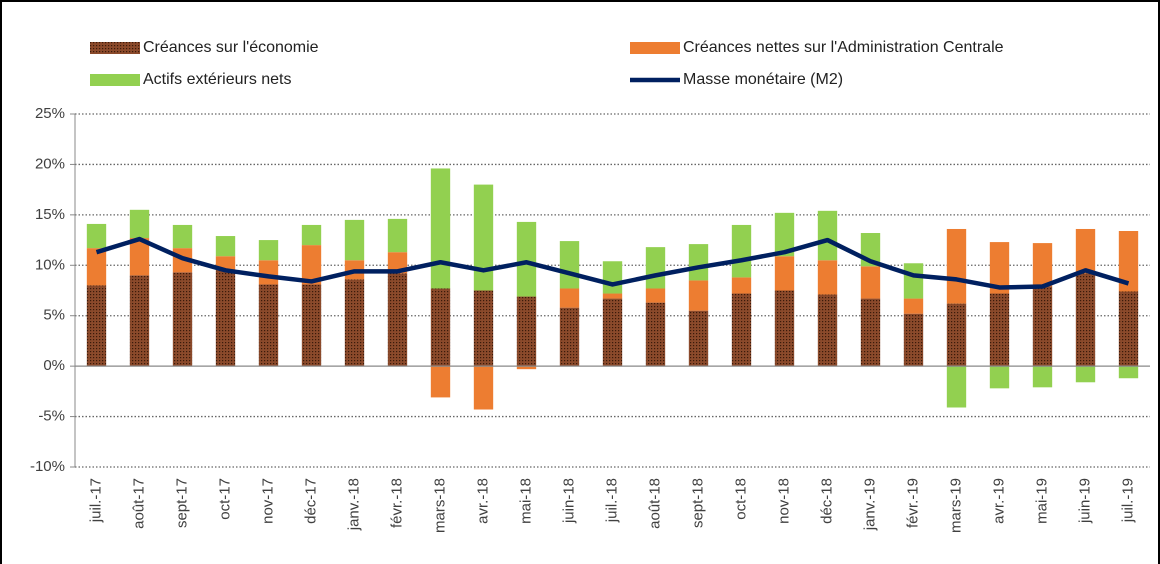  I want to click on x-tick-label: sept-17, so click(181, 503).